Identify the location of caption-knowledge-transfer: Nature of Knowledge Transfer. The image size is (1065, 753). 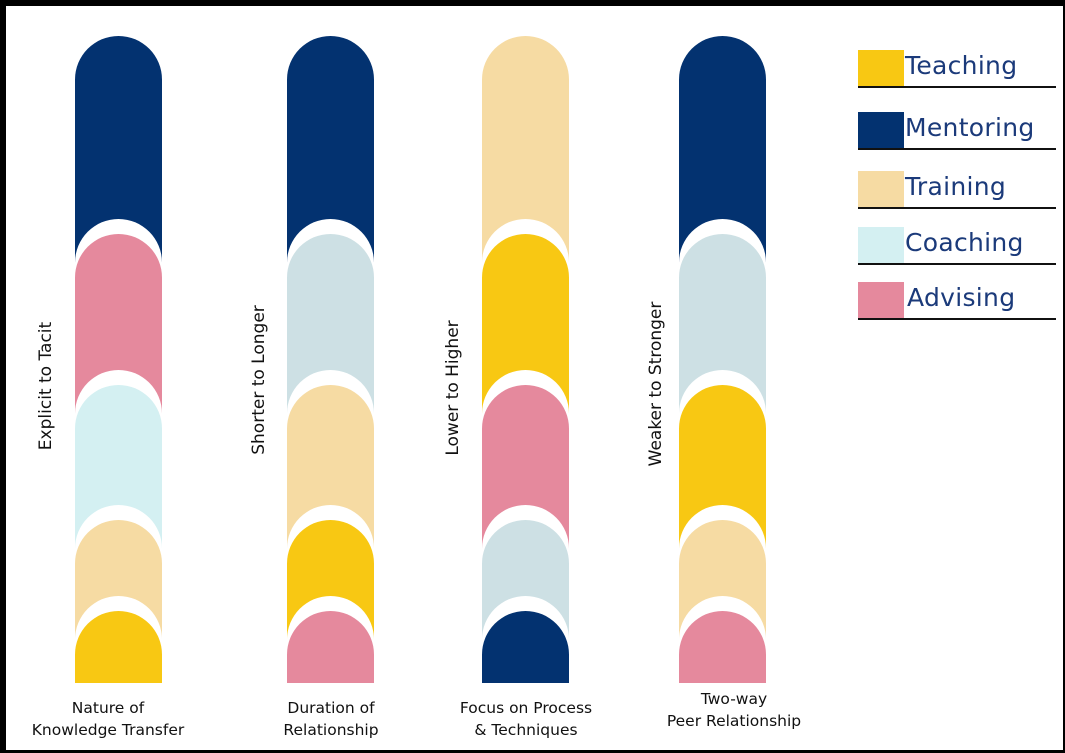
(108, 719).